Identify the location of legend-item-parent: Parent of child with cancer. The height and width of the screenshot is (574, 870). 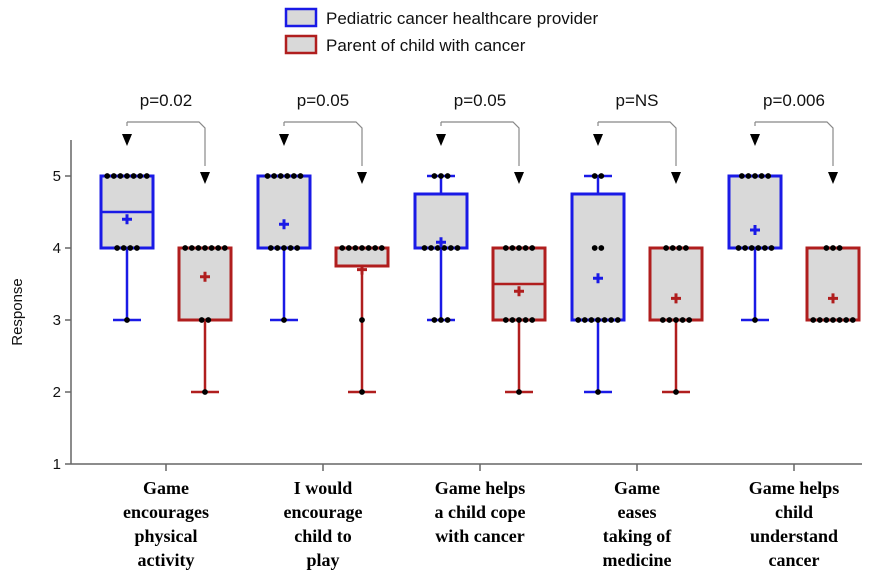
(405, 44).